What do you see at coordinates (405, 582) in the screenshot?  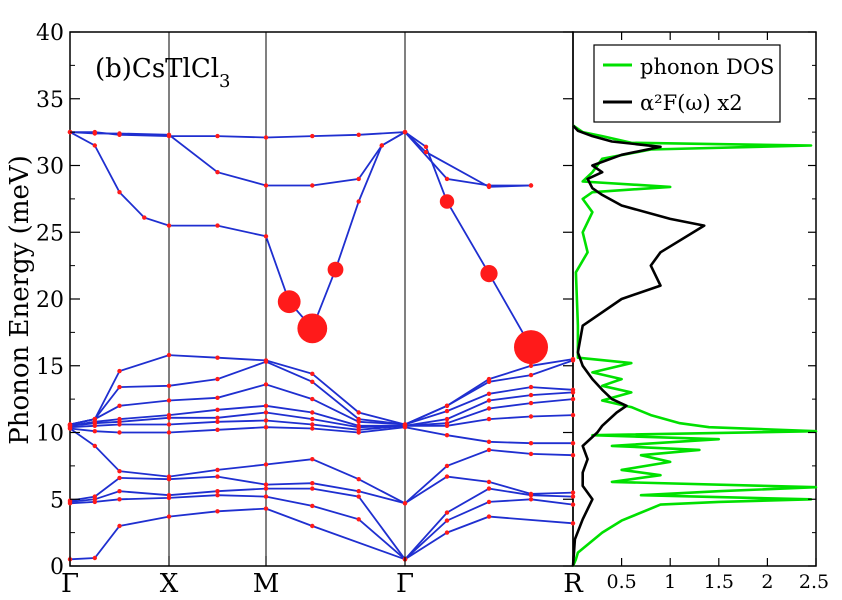 I see `x-tick-label-3: Γ` at bounding box center [405, 582].